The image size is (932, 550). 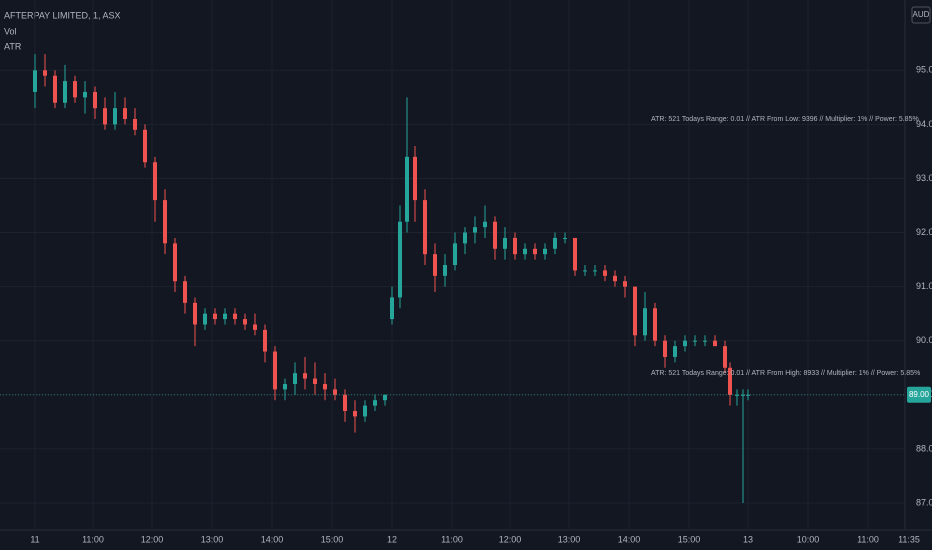 I want to click on x-tick-label: 13:00, so click(x=569, y=539).